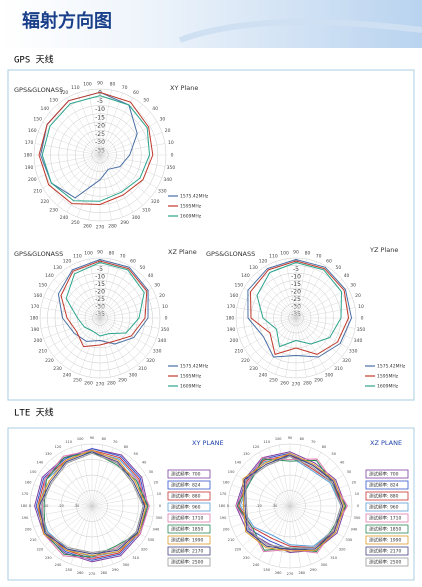 The image size is (422, 587). Describe the element at coordinates (194, 197) in the screenshot. I see `legend-label: 1575.42MHz` at that location.